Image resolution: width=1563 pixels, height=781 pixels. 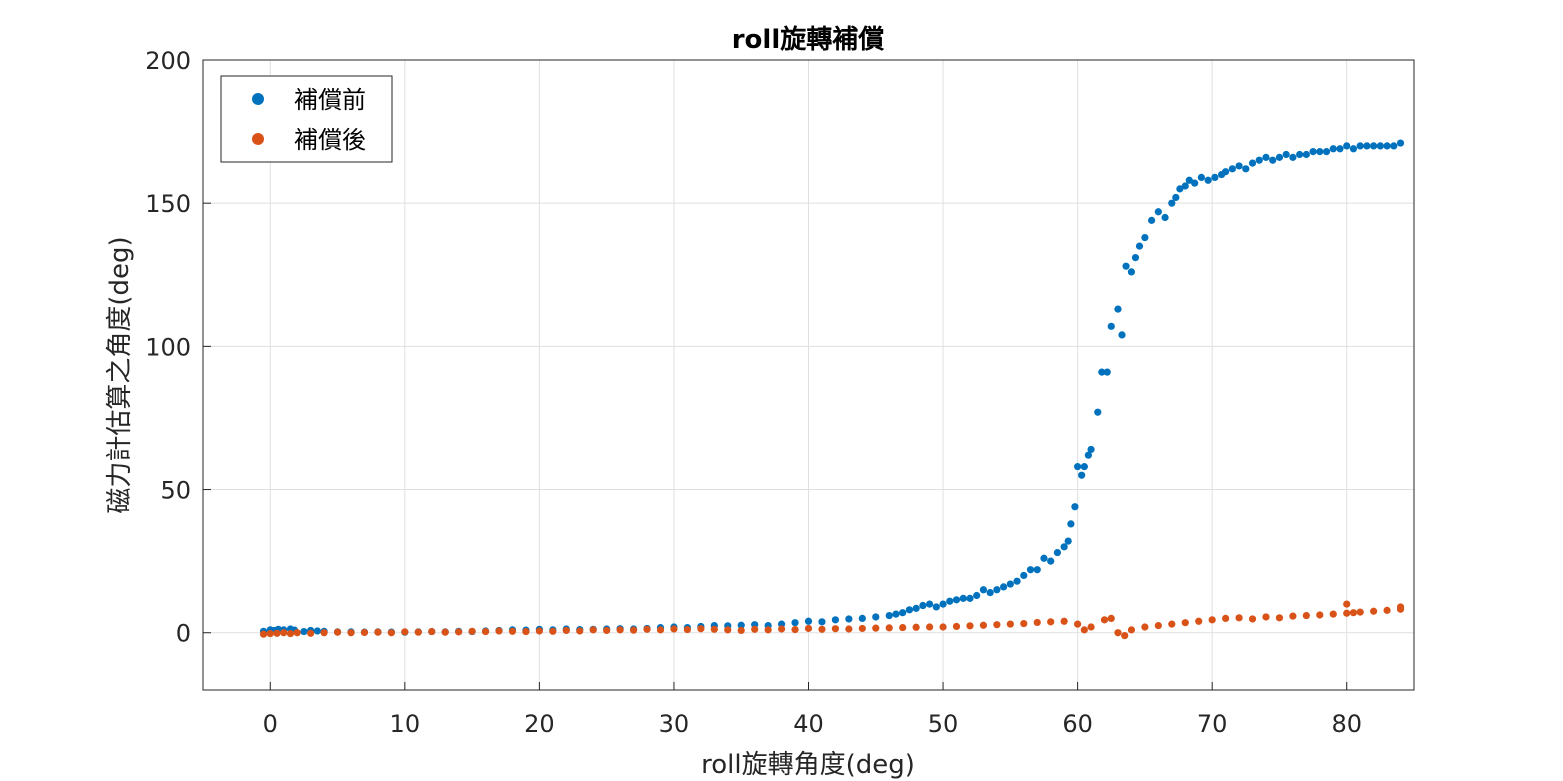 What do you see at coordinates (270, 724) in the screenshot?
I see `x-tick-label: 0` at bounding box center [270, 724].